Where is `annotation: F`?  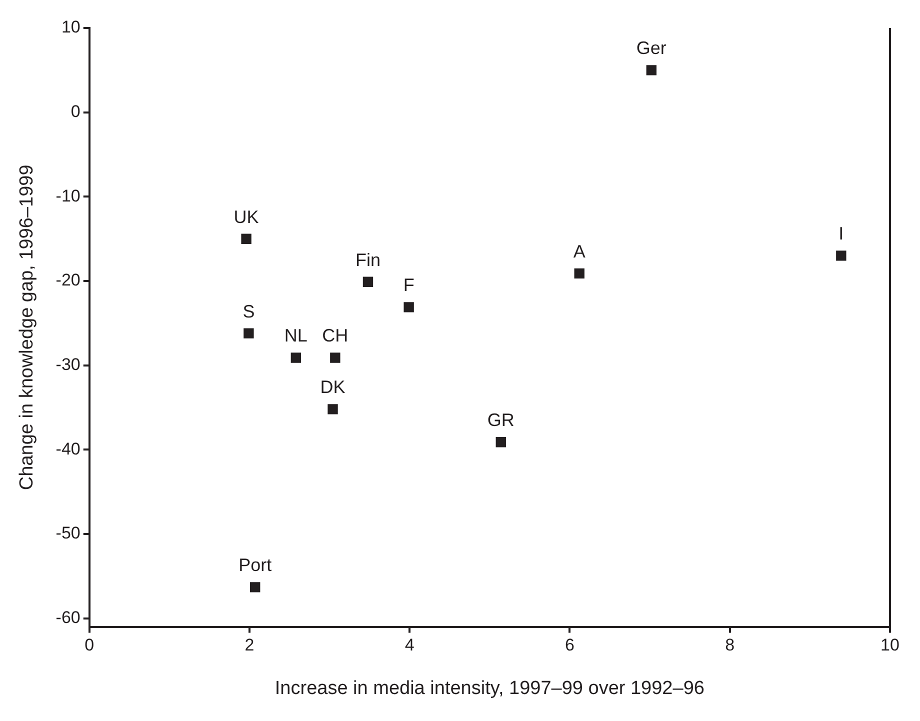
annotation: F is located at coordinates (408, 285).